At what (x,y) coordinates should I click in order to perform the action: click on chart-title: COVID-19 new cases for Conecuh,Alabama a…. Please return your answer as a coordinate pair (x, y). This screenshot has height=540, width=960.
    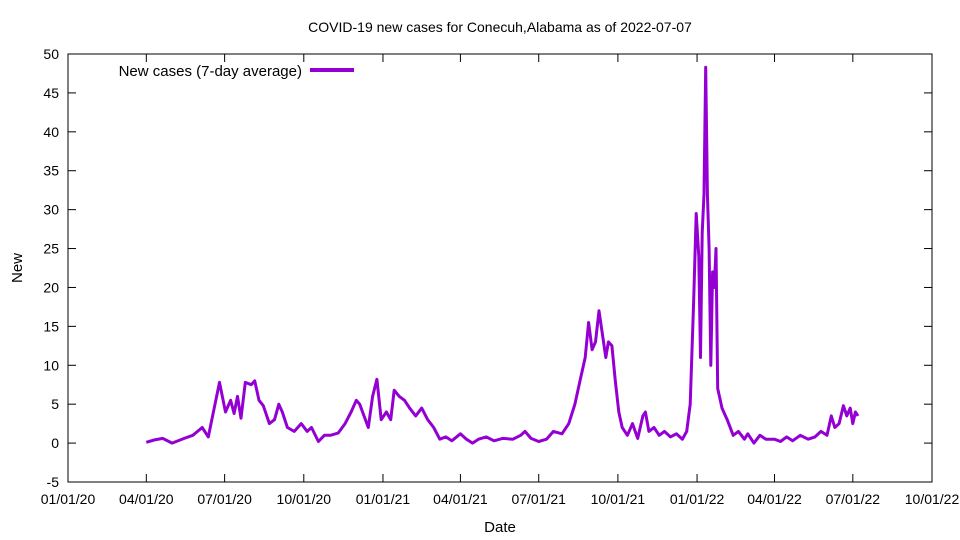
    Looking at the image, I should click on (500, 27).